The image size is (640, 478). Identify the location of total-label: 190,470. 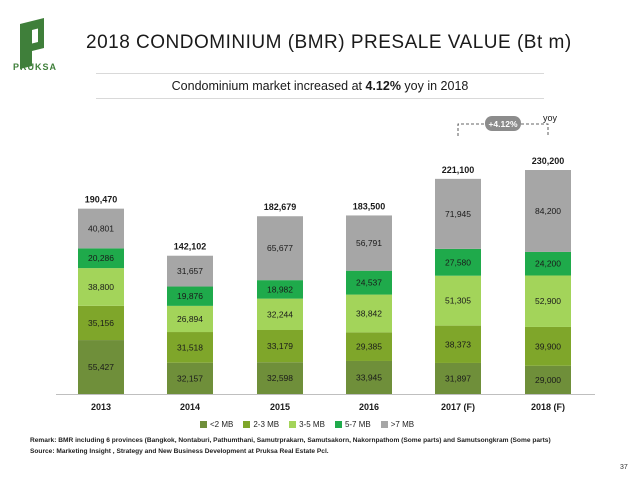
(101, 200).